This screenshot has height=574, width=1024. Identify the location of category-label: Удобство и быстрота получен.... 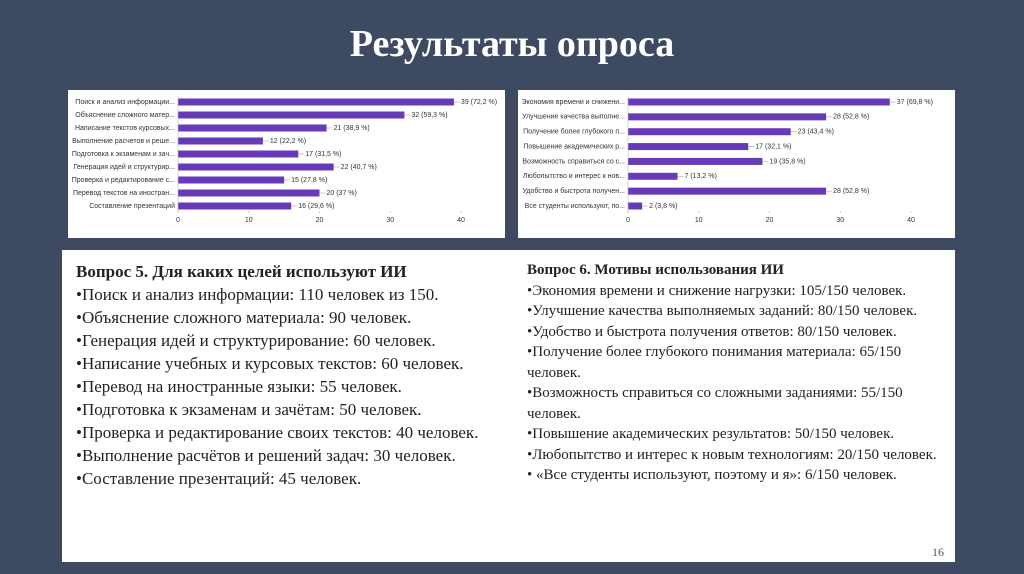
(573, 191).